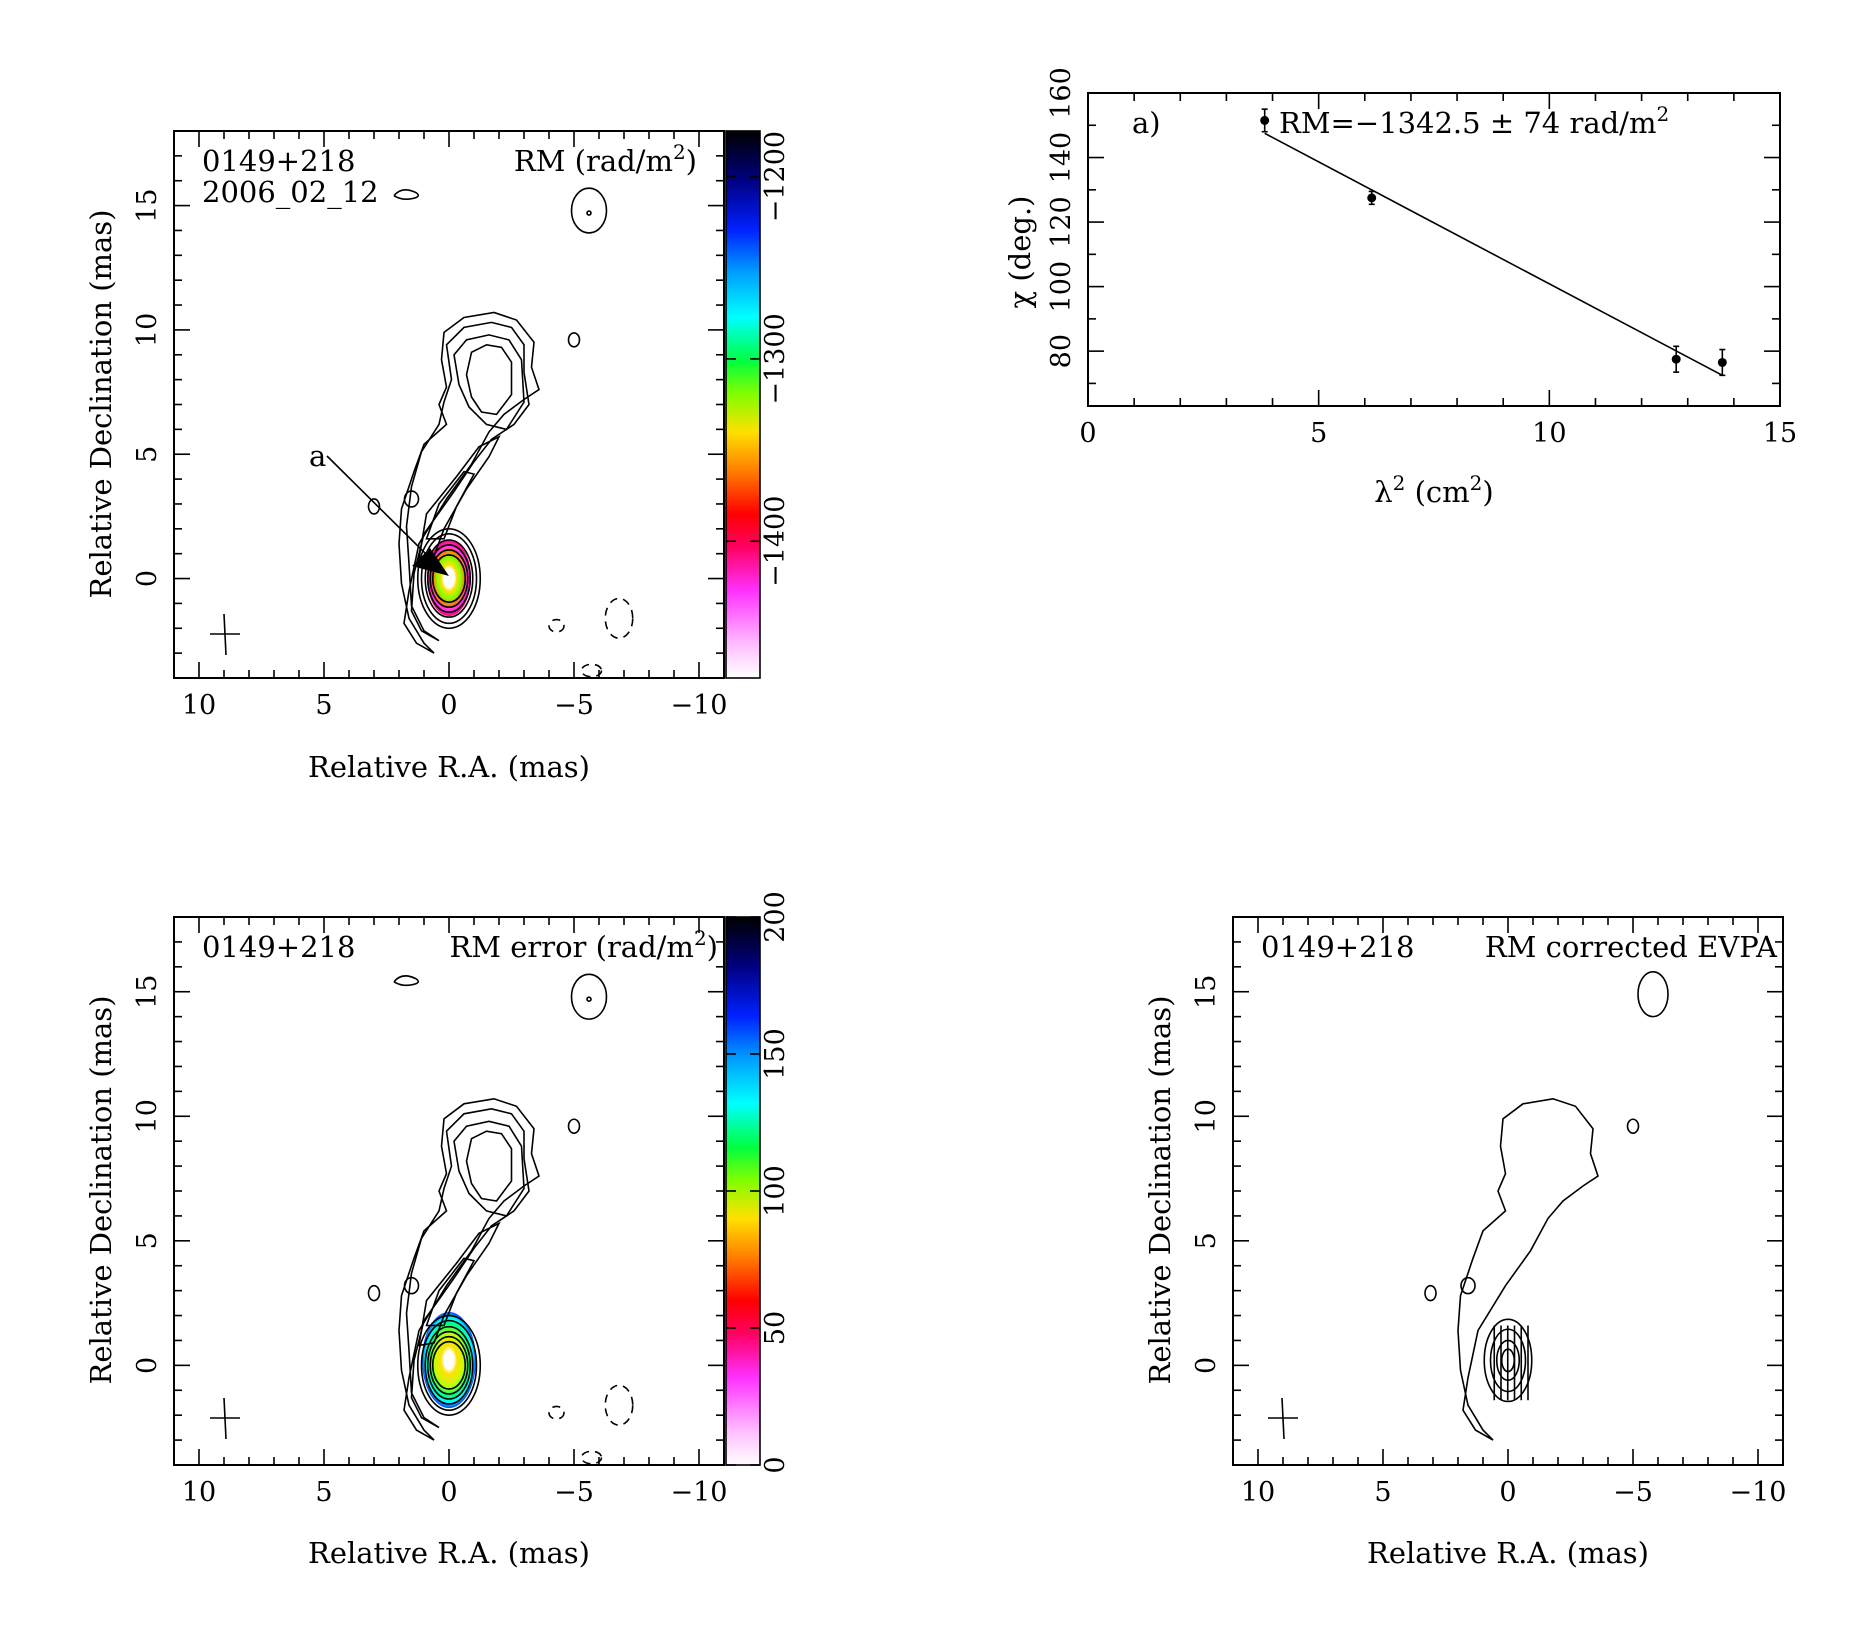  What do you see at coordinates (278, 161) in the screenshot?
I see `rm-map-source-label: 0149+218` at bounding box center [278, 161].